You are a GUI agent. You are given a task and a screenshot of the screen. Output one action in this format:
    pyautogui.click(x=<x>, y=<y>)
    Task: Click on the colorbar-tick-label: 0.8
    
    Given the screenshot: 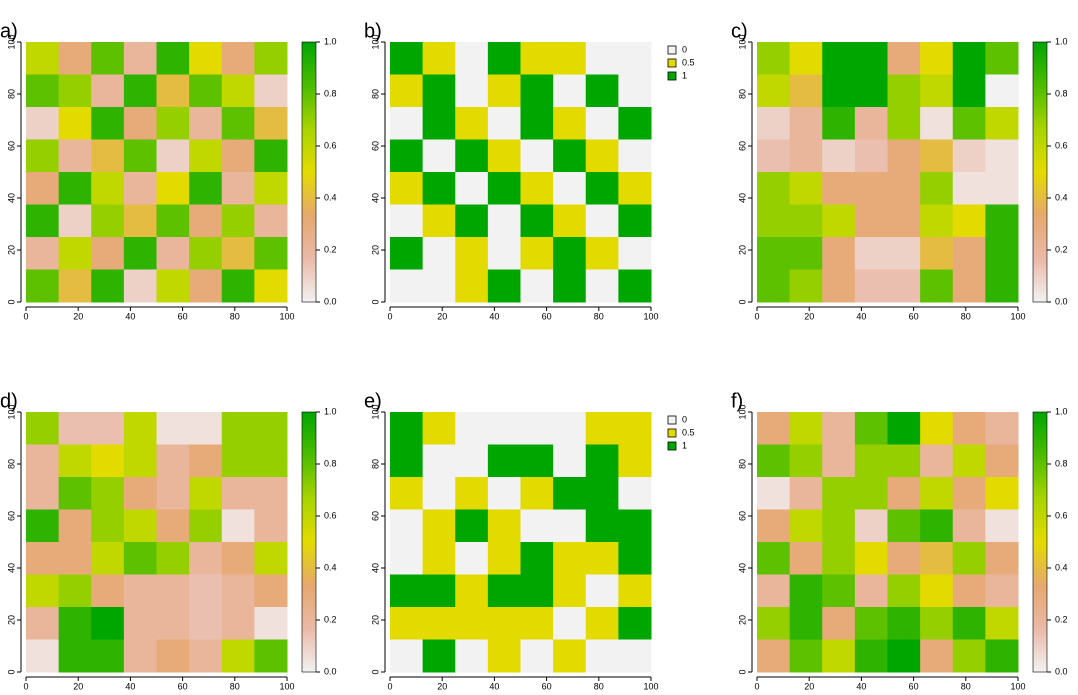 What is the action you would take?
    pyautogui.click(x=1061, y=463)
    